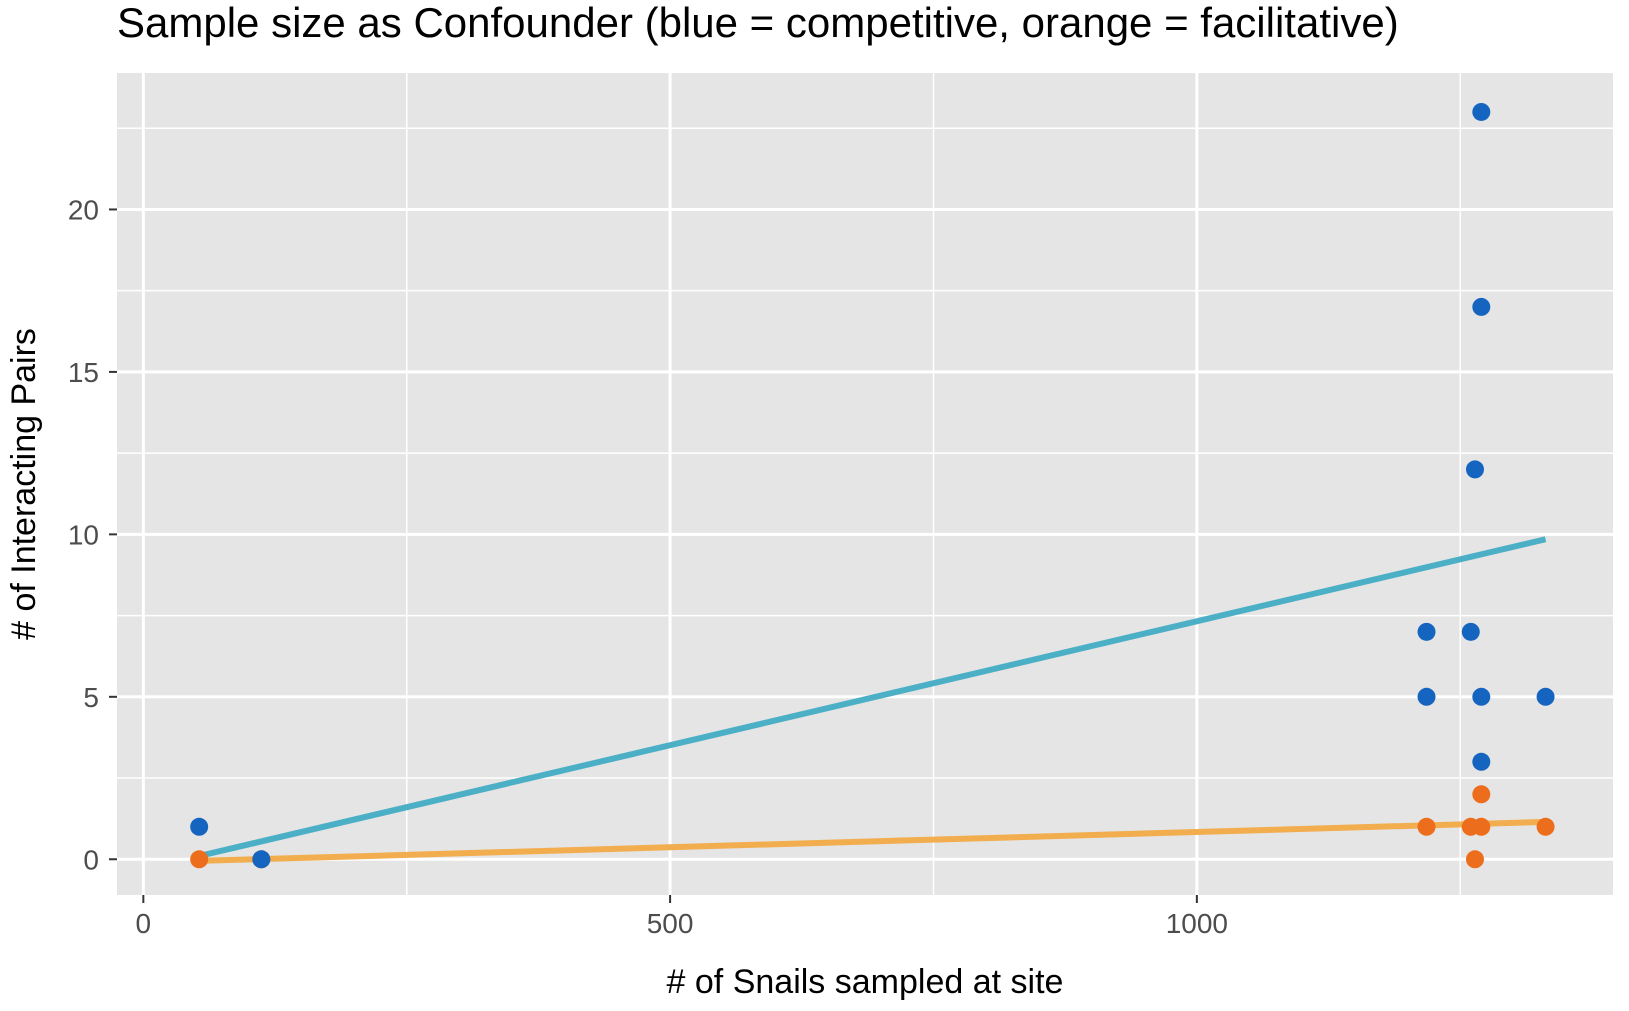 This screenshot has height=1011, width=1629. What do you see at coordinates (91, 697) in the screenshot?
I see `y-tick-label: 5` at bounding box center [91, 697].